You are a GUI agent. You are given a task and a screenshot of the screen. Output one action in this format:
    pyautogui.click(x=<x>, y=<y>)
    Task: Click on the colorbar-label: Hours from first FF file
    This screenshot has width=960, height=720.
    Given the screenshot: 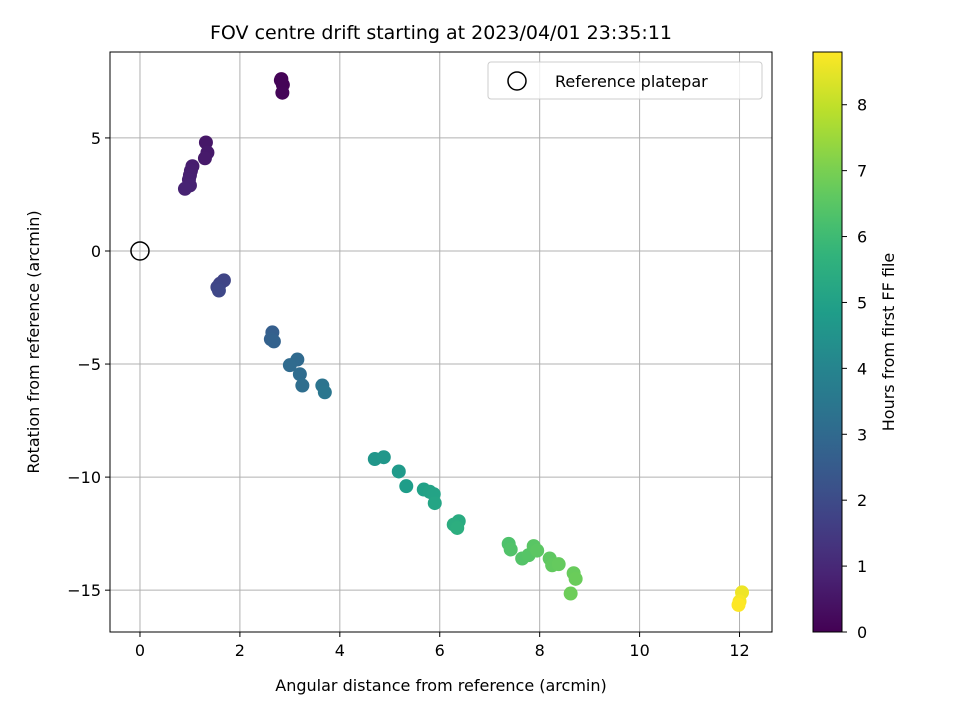 What is the action you would take?
    pyautogui.click(x=888, y=342)
    